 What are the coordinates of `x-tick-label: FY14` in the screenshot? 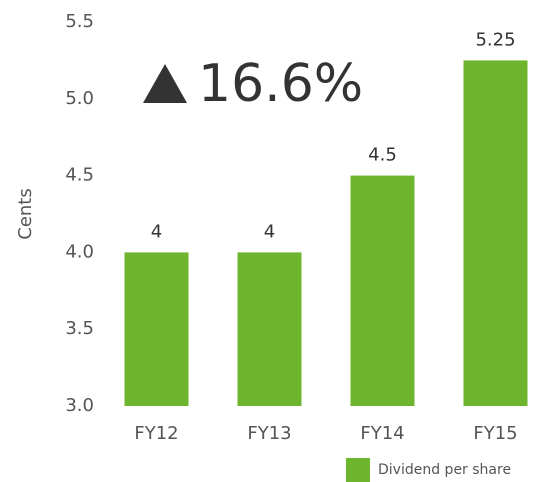 It's located at (382, 433).